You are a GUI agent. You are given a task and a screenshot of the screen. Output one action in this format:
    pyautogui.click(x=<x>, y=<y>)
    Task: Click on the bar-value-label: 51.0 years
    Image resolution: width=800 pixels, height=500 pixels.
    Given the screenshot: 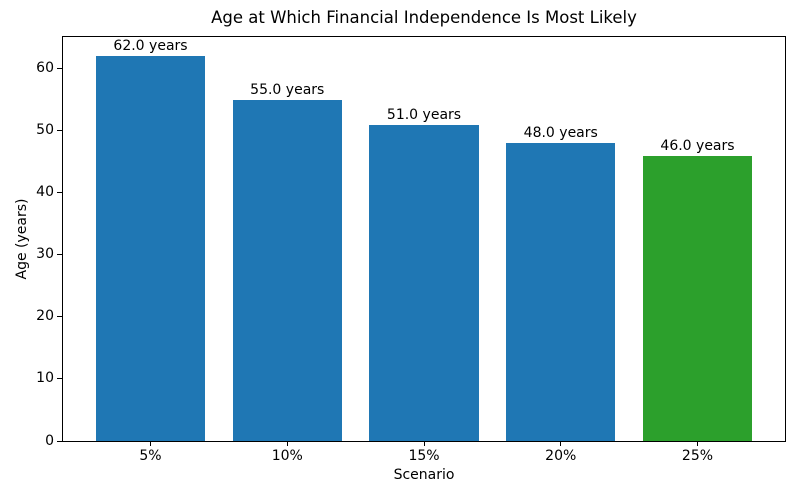 What is the action you would take?
    pyautogui.click(x=424, y=114)
    